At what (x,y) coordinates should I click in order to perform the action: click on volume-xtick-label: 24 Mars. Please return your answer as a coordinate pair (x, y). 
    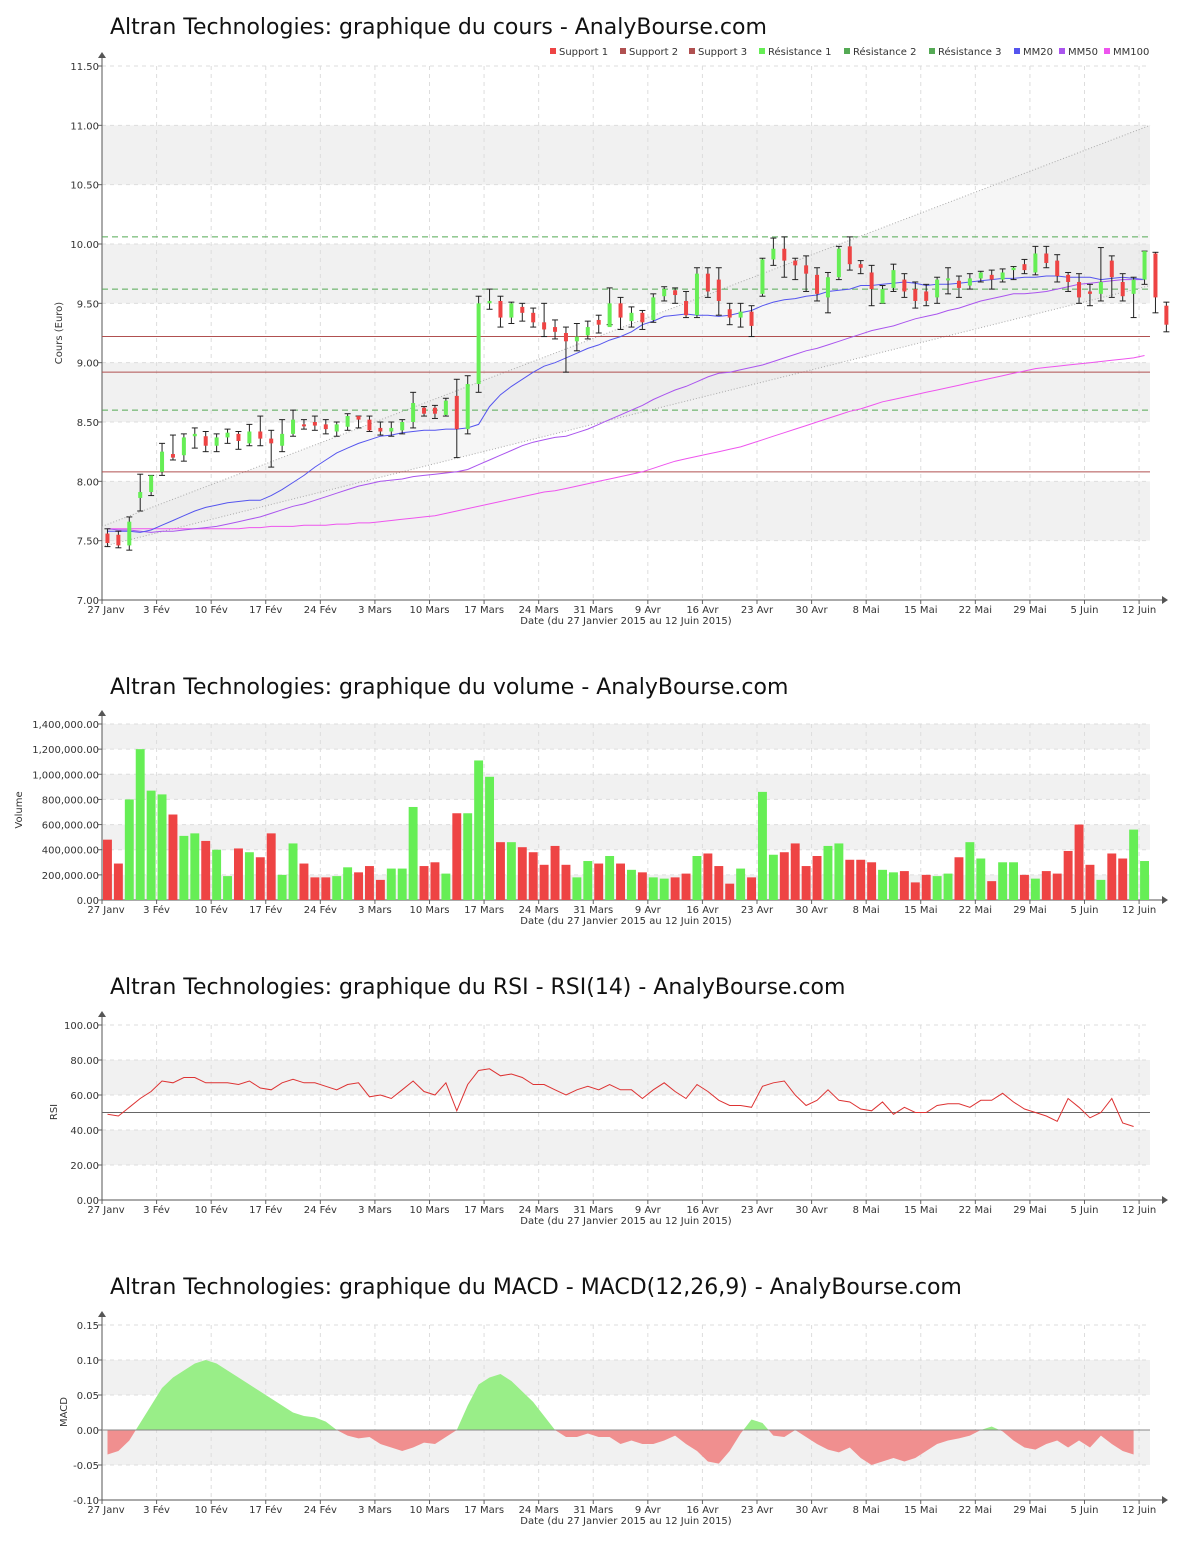
    Looking at the image, I should click on (539, 910).